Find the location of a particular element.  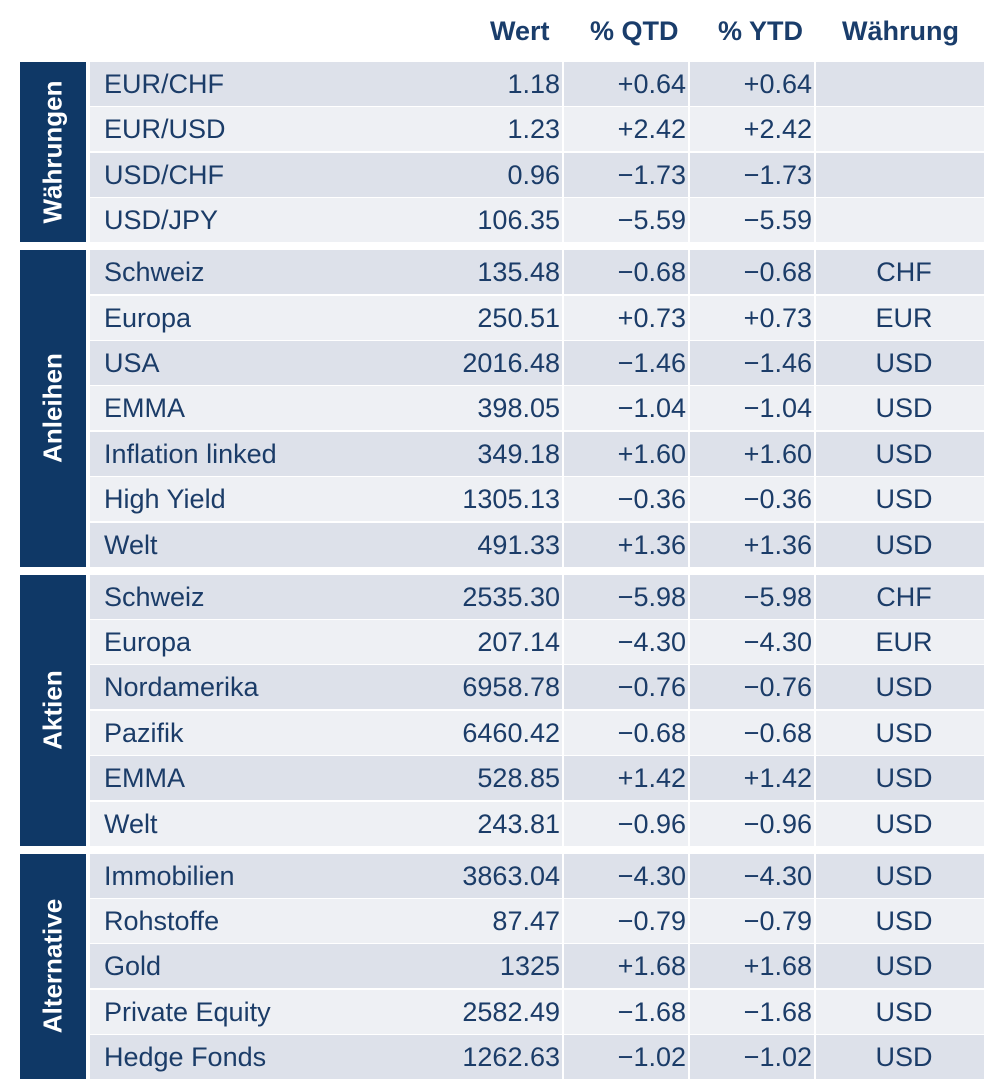

row-ytd: +0.73 is located at coordinates (777, 317).